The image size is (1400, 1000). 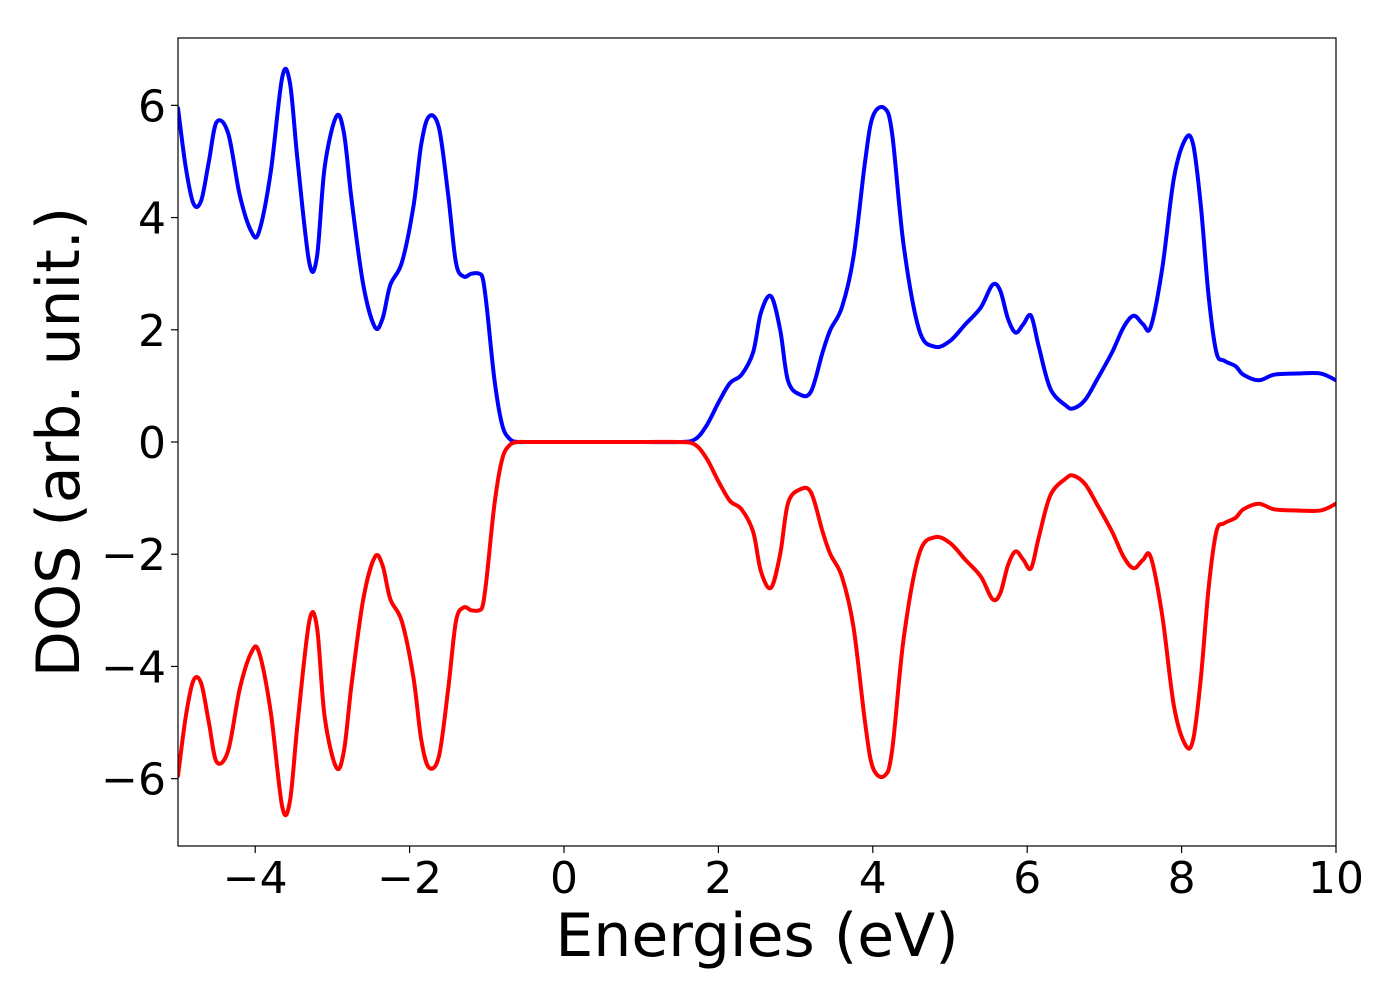 I want to click on y-tick-label: 6, so click(x=152, y=106).